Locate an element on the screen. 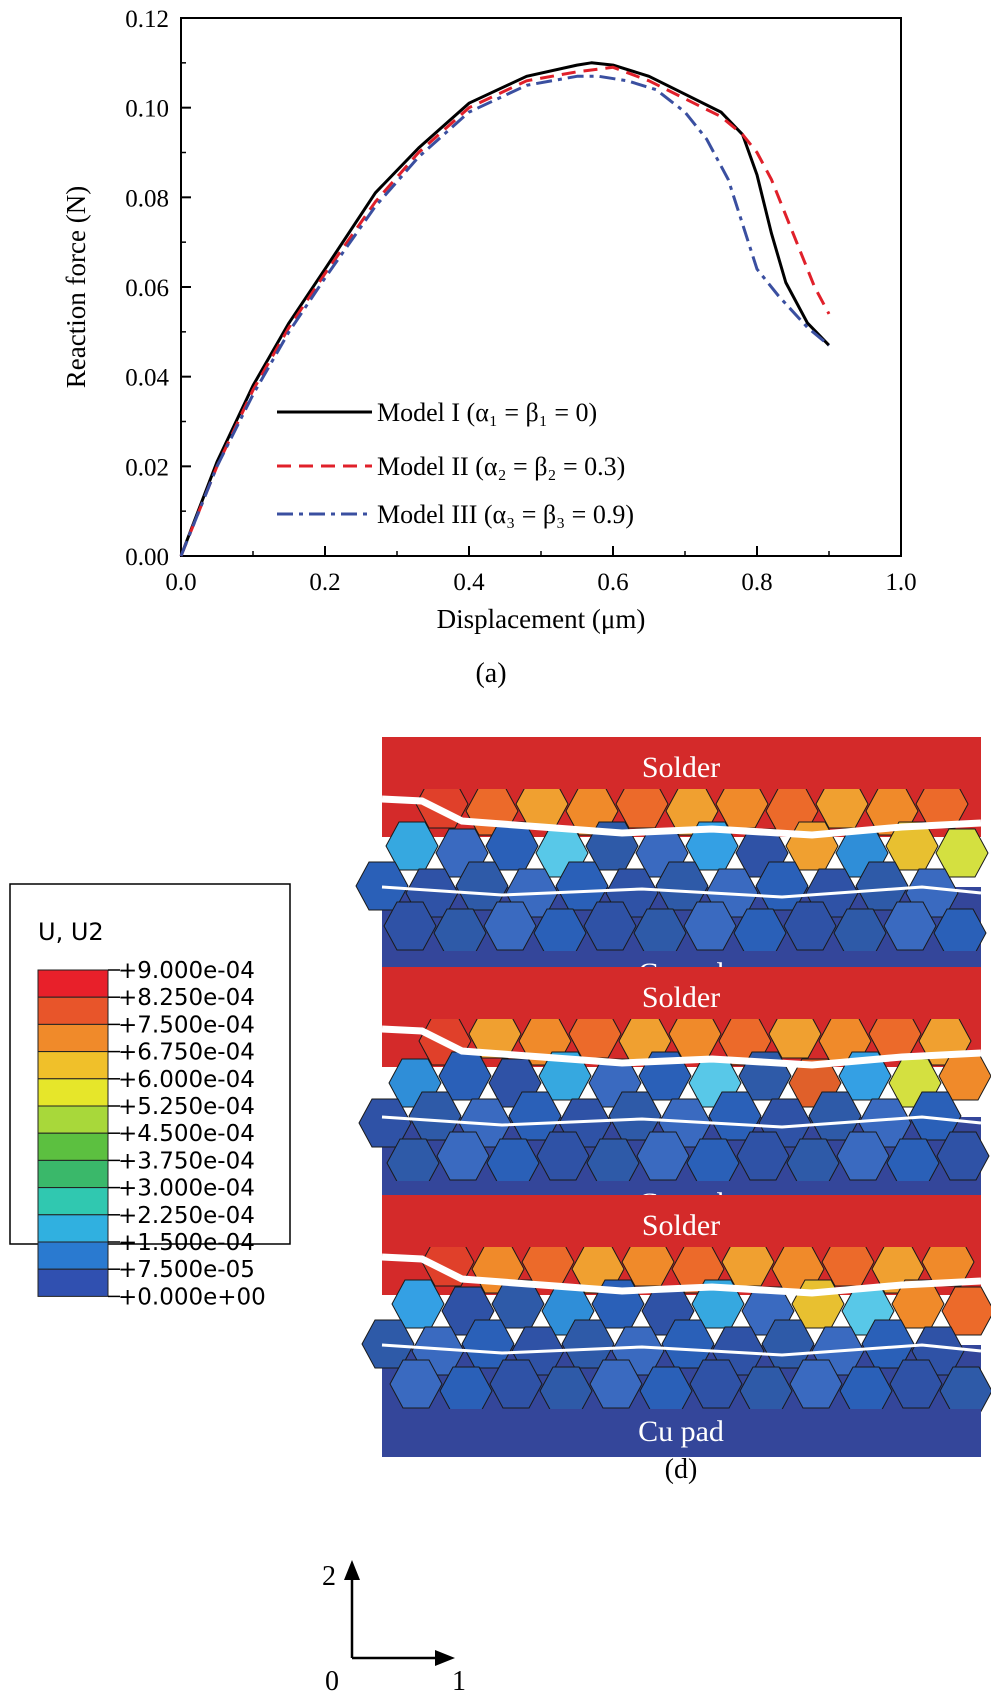  triad-label-1: 1 is located at coordinates (459, 1679).